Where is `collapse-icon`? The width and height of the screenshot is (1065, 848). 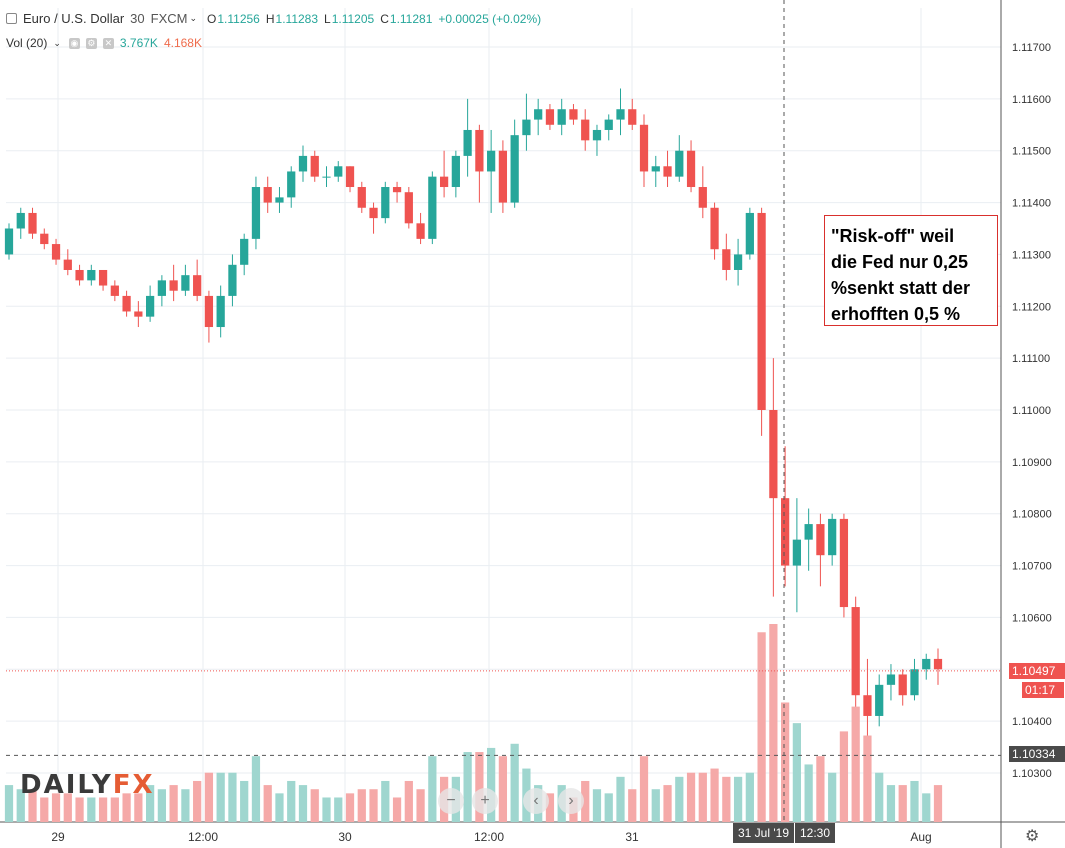
collapse-icon is located at coordinates (11, 18).